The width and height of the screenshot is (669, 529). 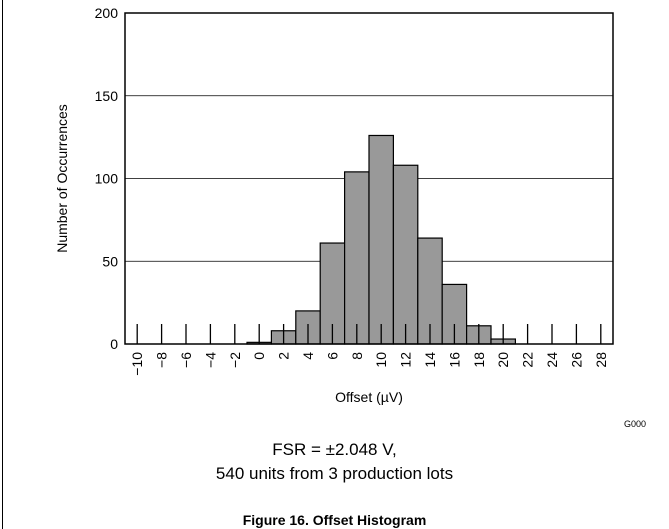 What do you see at coordinates (334, 473) in the screenshot?
I see `caption-line-2: 540 units from 3 production lots` at bounding box center [334, 473].